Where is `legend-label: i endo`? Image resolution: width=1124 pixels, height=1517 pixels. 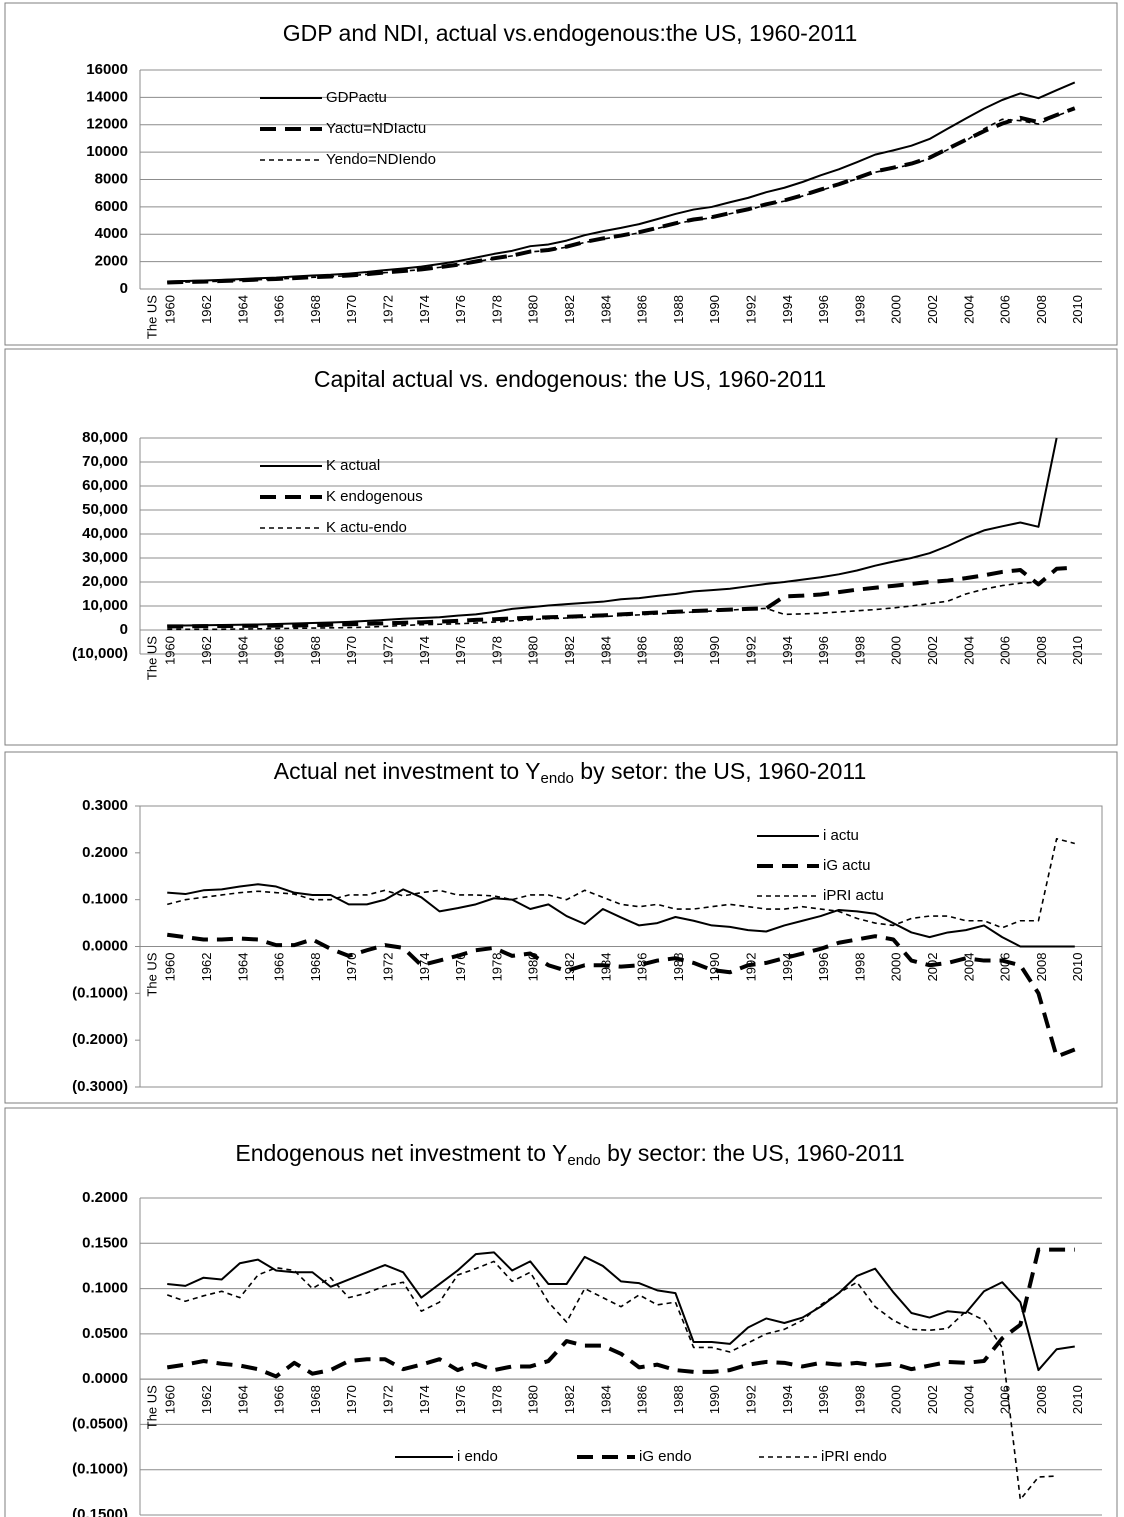
legend-label: i endo is located at coordinates (477, 1456).